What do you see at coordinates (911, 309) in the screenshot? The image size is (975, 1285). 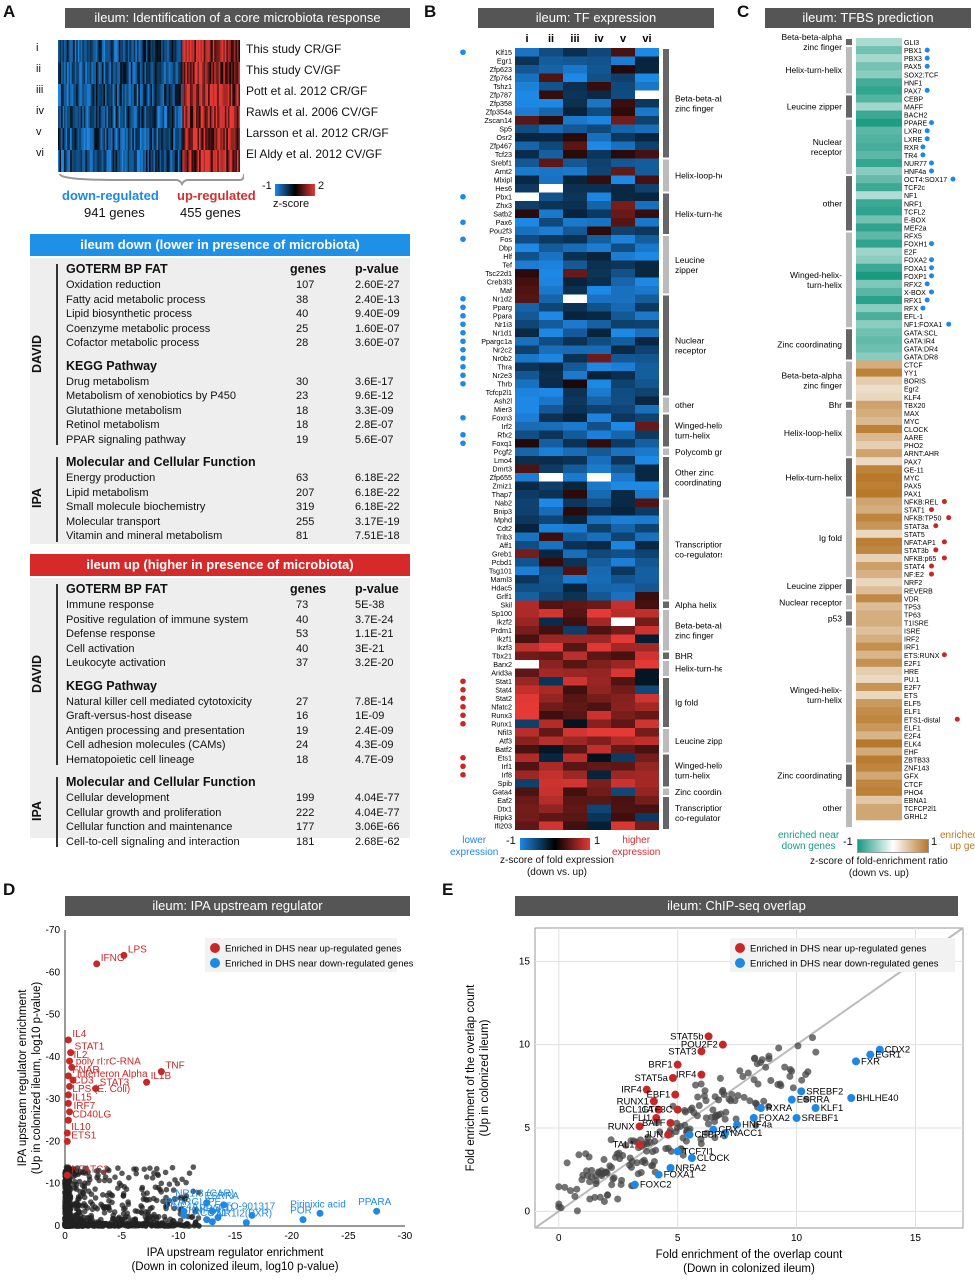 I see `motif-label: RFX` at bounding box center [911, 309].